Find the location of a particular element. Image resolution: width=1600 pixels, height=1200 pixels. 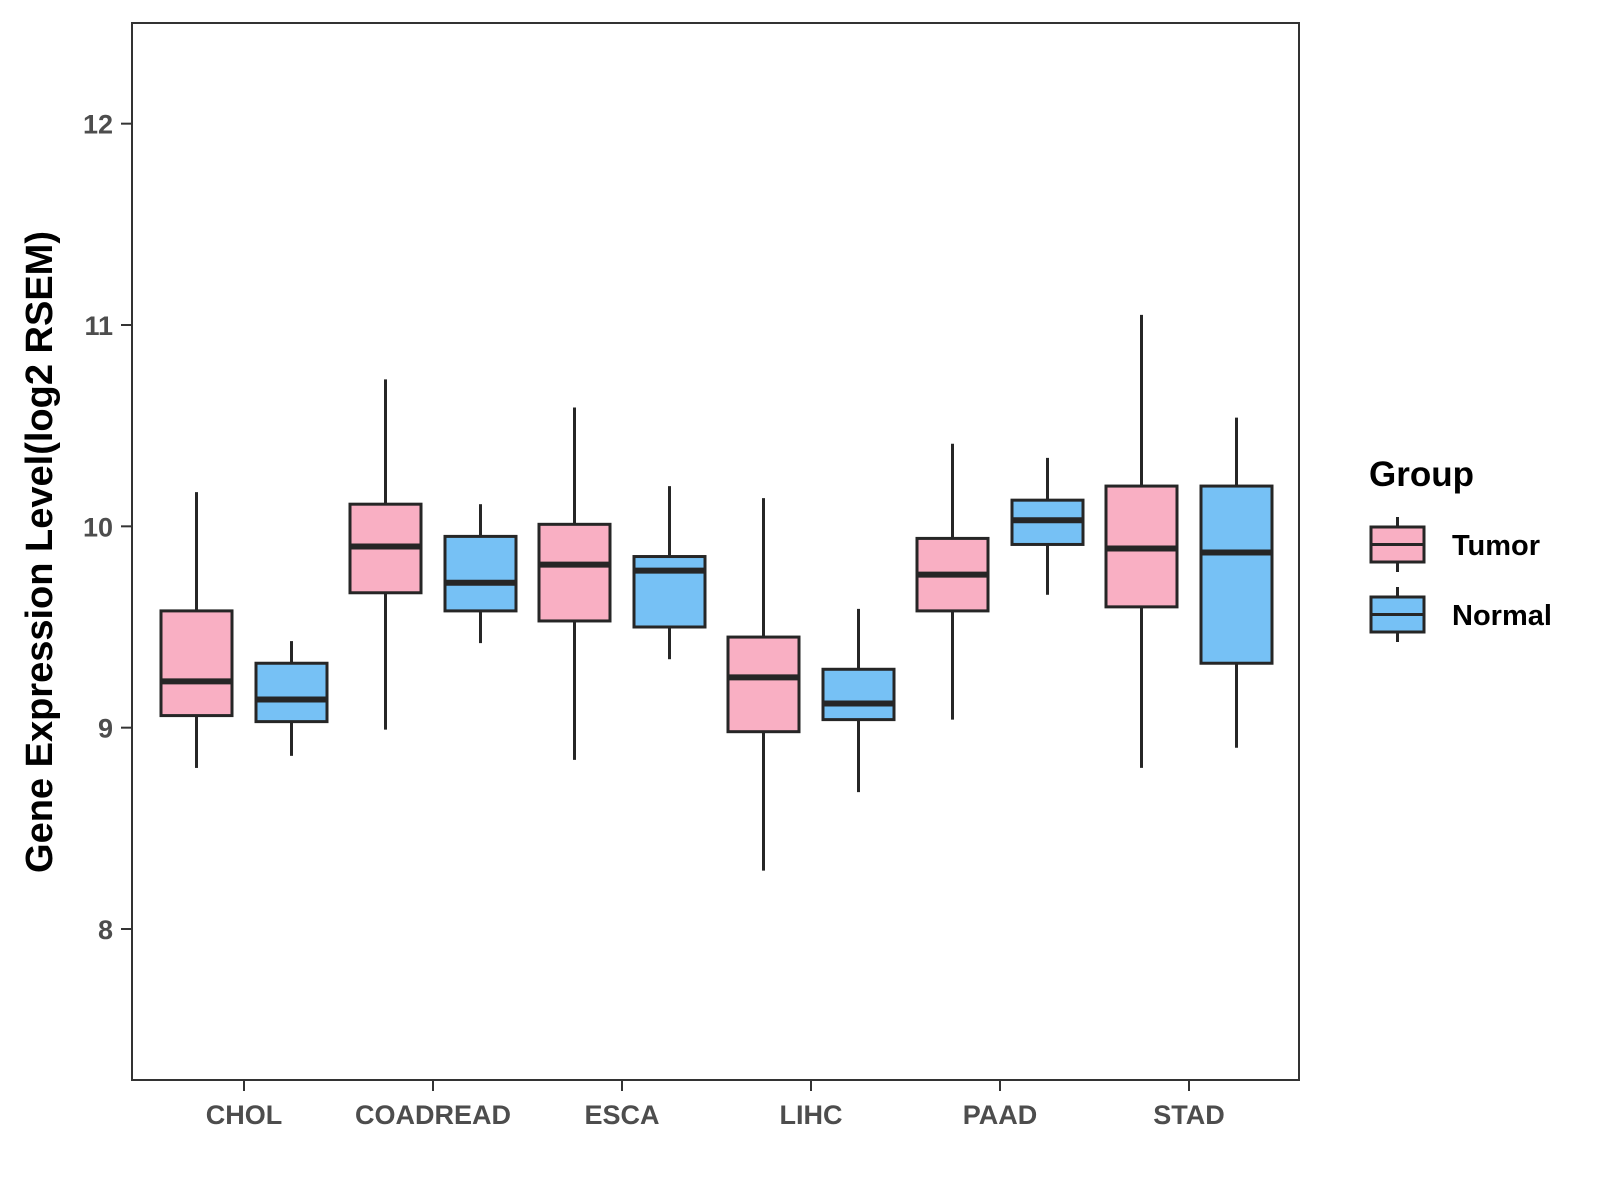

iqr-box-normal-esca is located at coordinates (669, 592).